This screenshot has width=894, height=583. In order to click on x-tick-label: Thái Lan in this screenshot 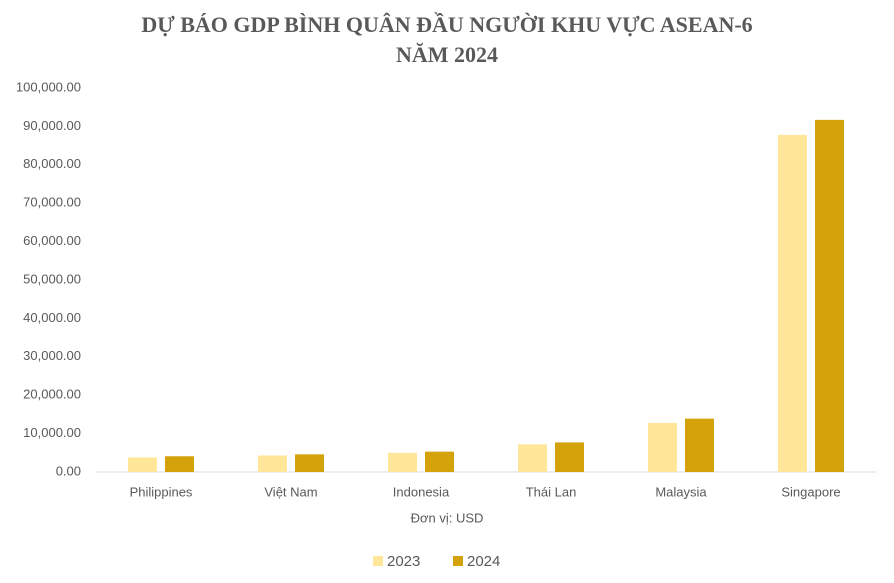, I will do `click(551, 491)`.